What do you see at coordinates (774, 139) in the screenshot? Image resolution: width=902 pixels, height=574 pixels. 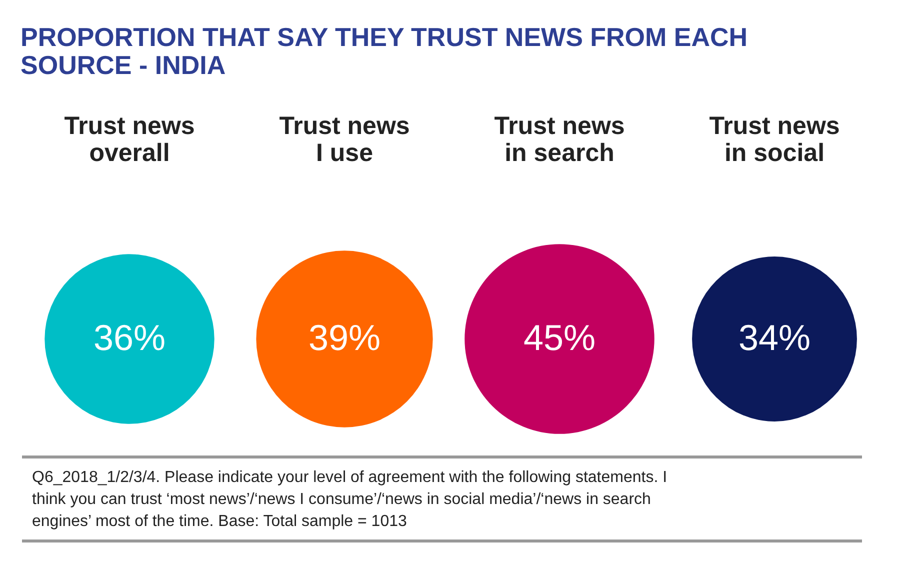 I see `category-label: Trust news in social` at bounding box center [774, 139].